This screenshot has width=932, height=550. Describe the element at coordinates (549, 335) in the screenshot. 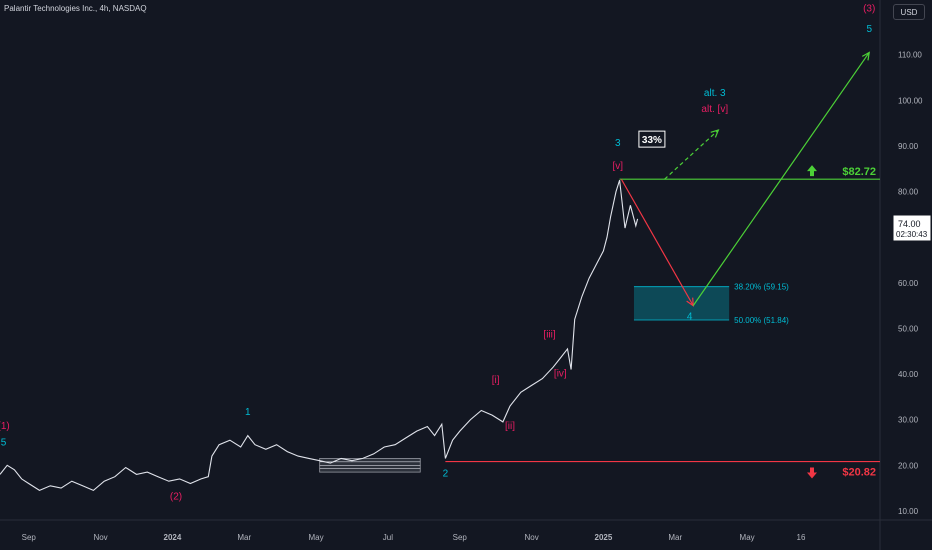

I see `wave-label: [iii]` at that location.